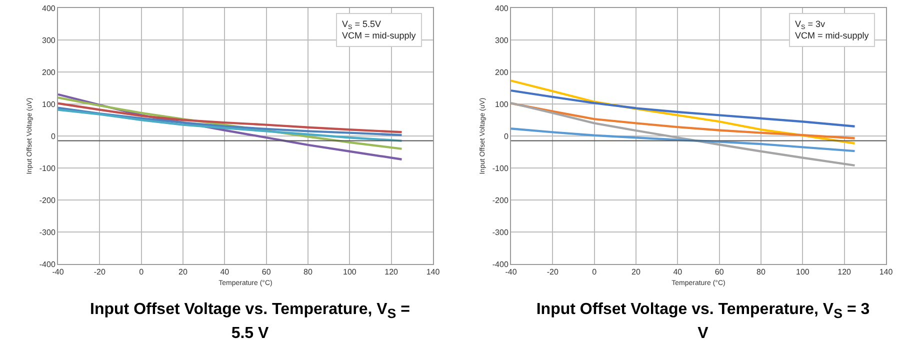 The image size is (907, 361). I want to click on chart-title: Input Offset Voltage vs. Temperature, V$_{S}$ = 3 V, so click(703, 321).